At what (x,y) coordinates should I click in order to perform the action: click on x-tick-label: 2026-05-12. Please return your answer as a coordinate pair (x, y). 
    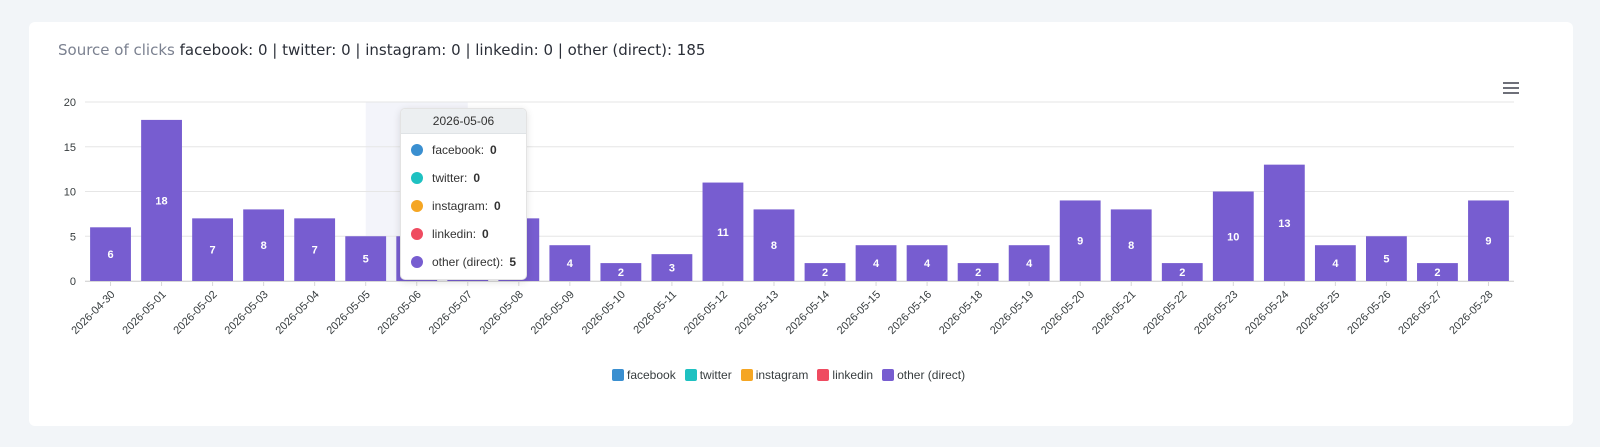
    Looking at the image, I should click on (706, 313).